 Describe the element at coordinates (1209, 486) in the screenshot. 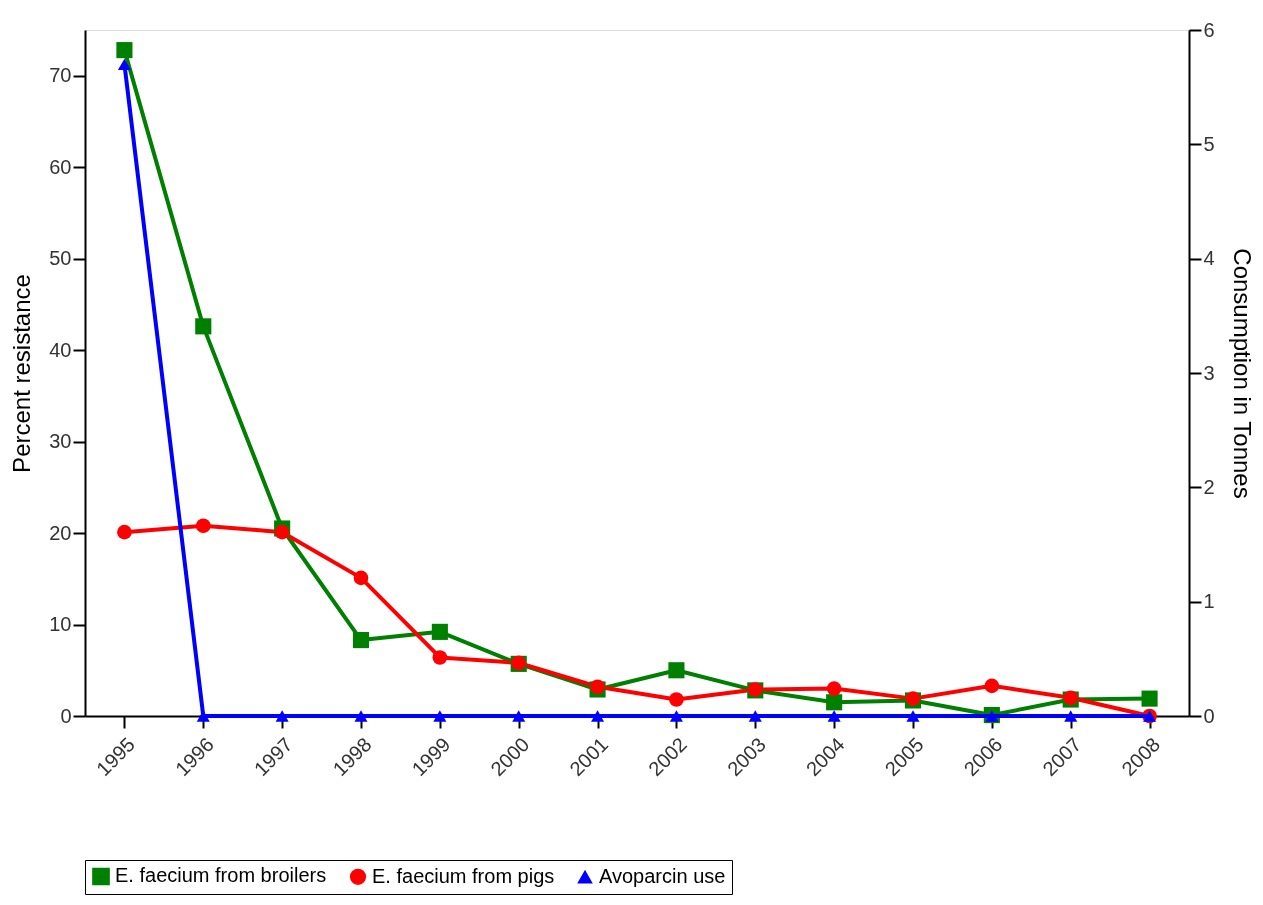

I see `y2-tick-label: 2` at that location.